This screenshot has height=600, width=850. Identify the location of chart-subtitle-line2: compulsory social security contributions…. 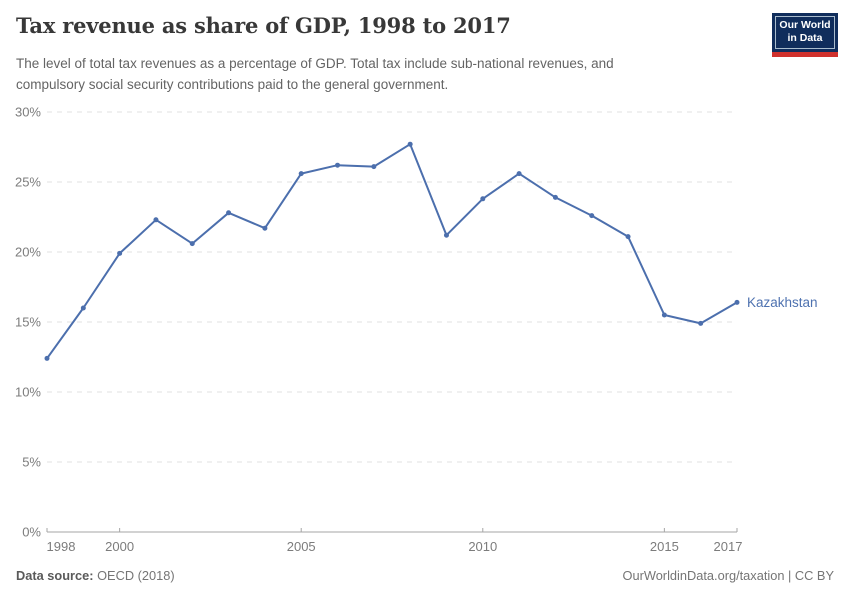
(232, 84).